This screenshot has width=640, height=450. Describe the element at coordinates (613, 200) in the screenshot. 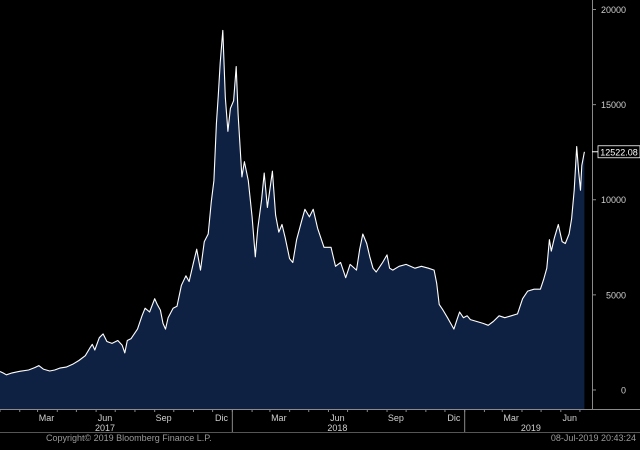

I see `y-tick-label: 10000` at that location.